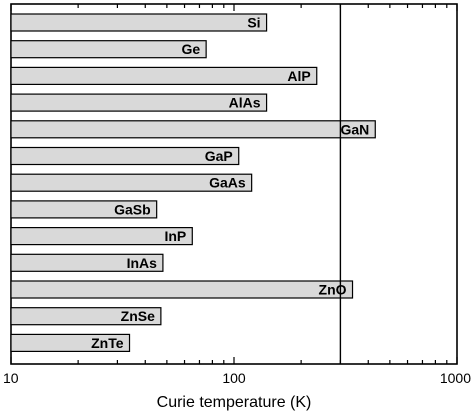 The width and height of the screenshot is (474, 415). Describe the element at coordinates (190, 49) in the screenshot. I see `bar-label-ge: Ge` at that location.